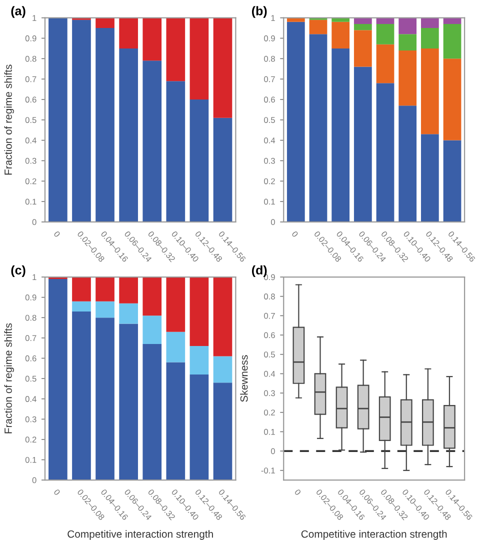  What do you see at coordinates (259, 12) in the screenshot?
I see `chart-title: (b)` at bounding box center [259, 12].